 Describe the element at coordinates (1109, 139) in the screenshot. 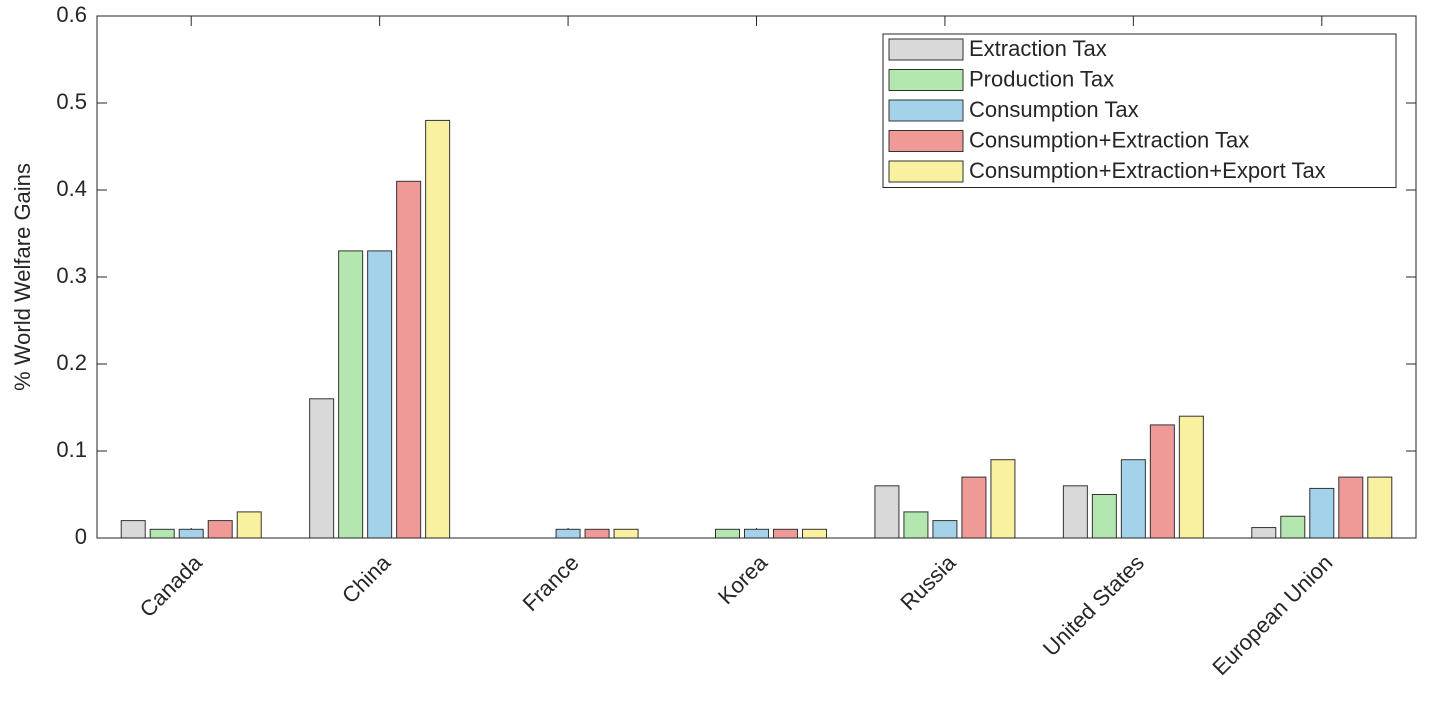

I see `legend-label: Consumption+Extraction Tax` at that location.